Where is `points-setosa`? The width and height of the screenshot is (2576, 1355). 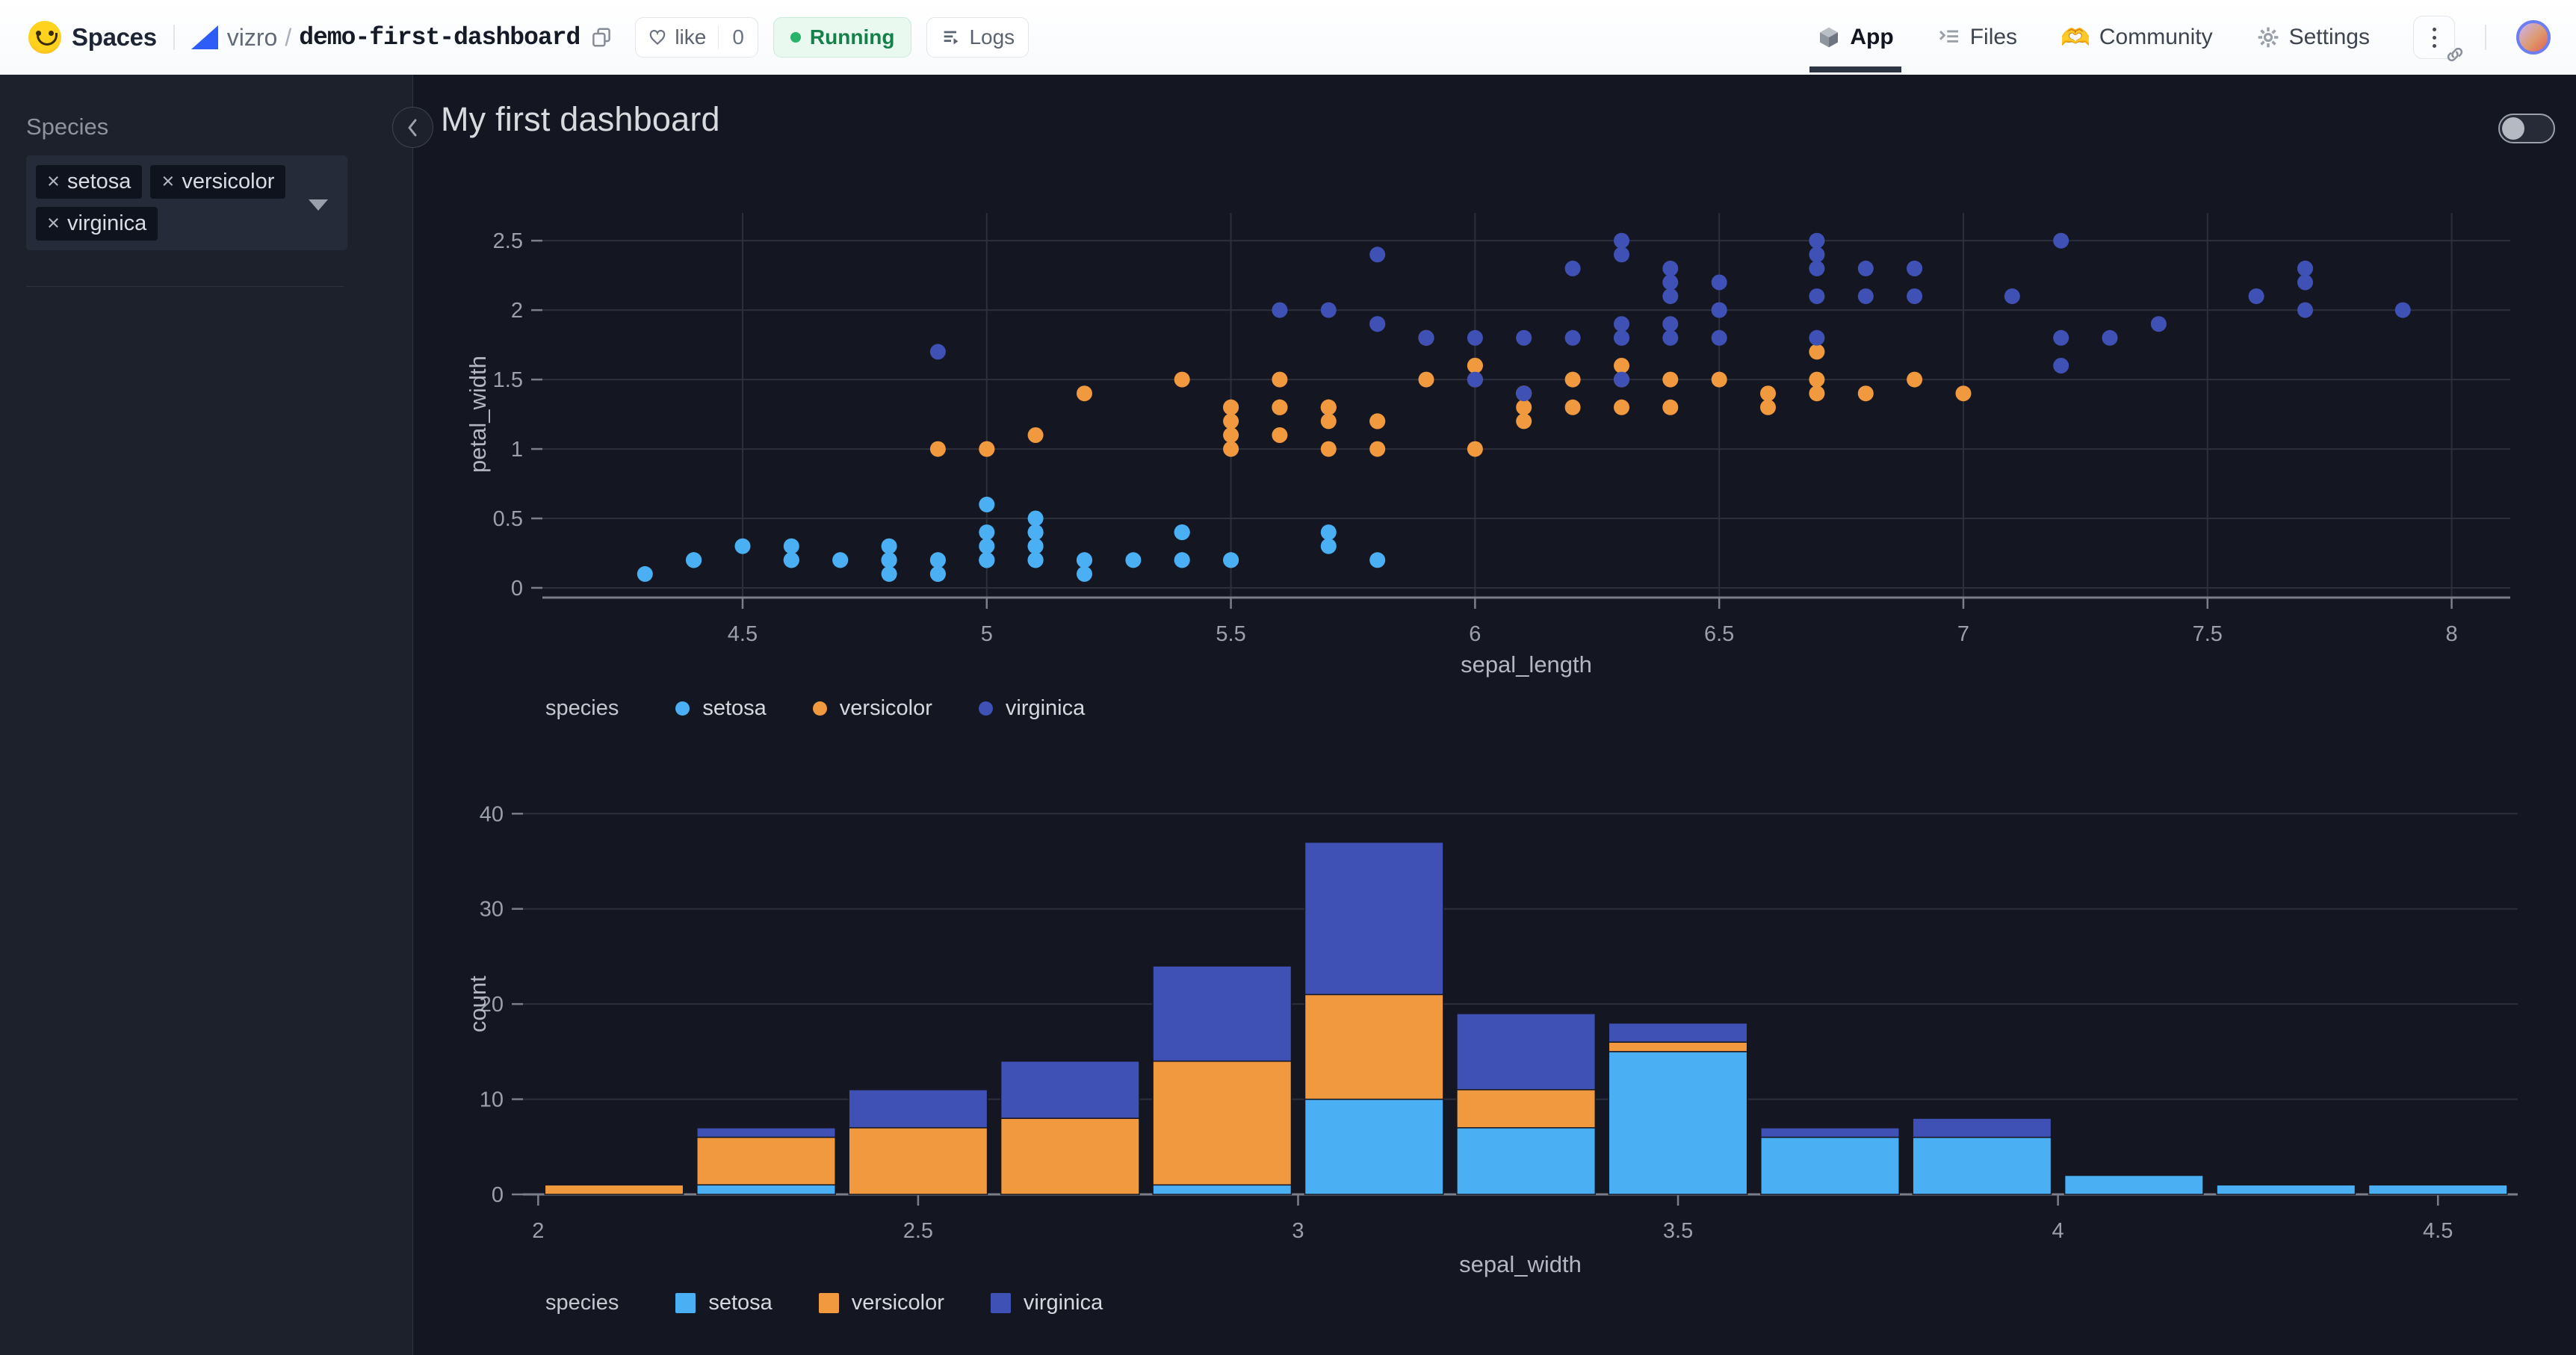 points-setosa is located at coordinates (1011, 539).